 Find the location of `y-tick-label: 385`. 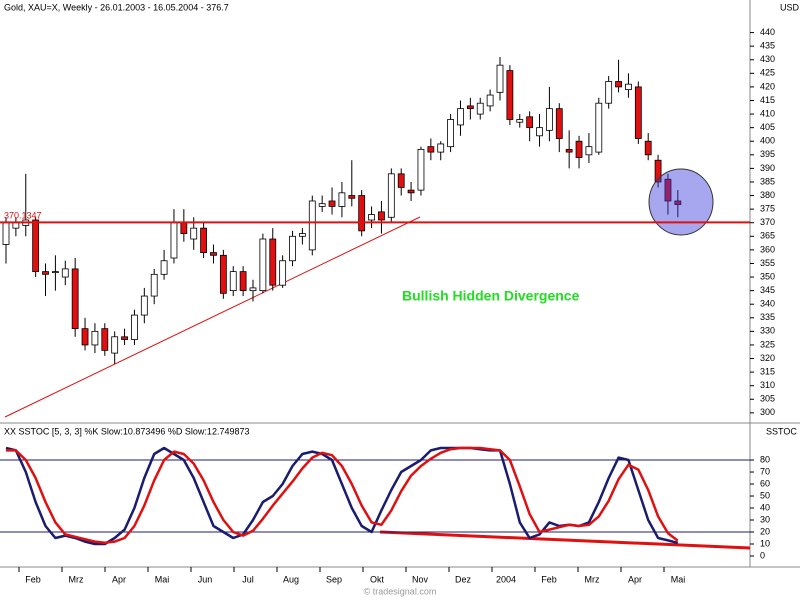

y-tick-label: 385 is located at coordinates (767, 181).